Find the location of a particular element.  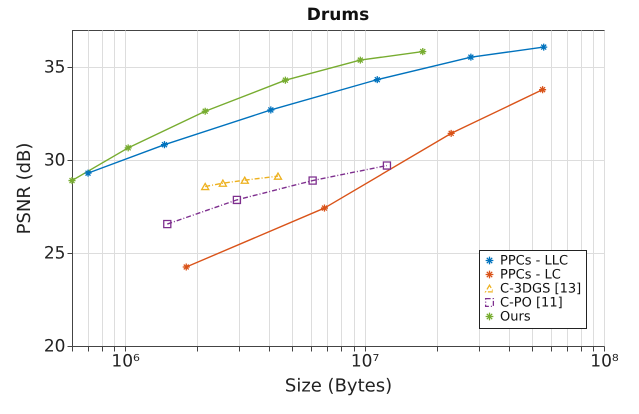

legend-label: C-3DGS [13] is located at coordinates (541, 289).